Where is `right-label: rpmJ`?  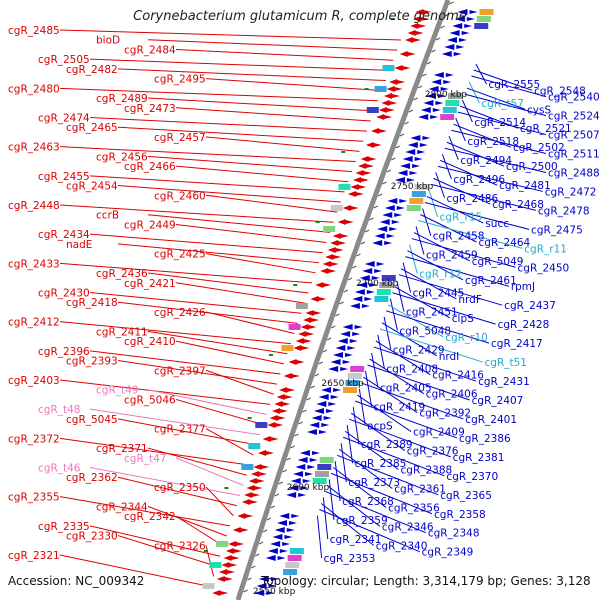
right-label: rpmJ is located at coordinates (523, 287).